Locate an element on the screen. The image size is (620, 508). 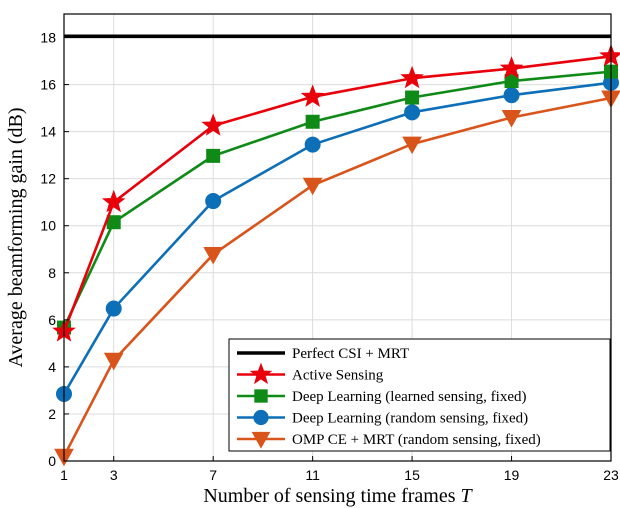
x-axis-title-text: Number of sensing time frames is located at coordinates (329, 496).